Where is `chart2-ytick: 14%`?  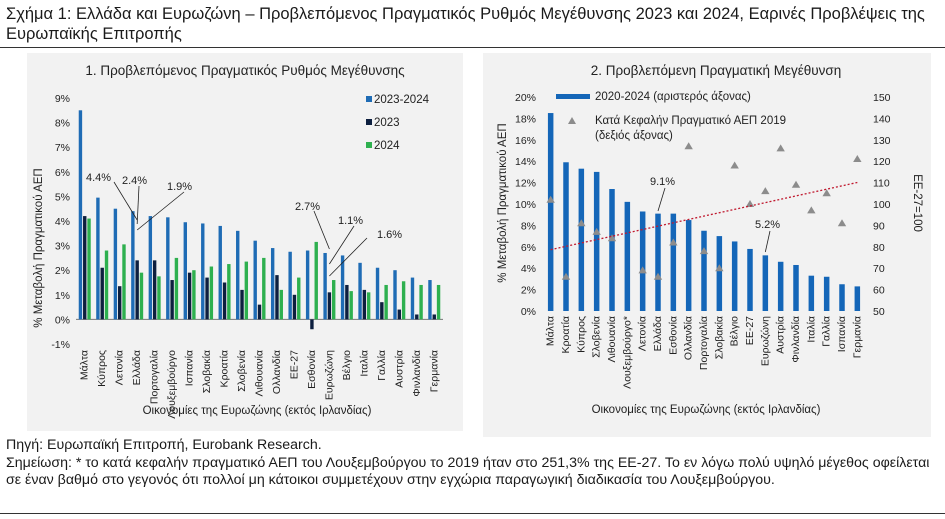 chart2-ytick: 14% is located at coordinates (525, 162).